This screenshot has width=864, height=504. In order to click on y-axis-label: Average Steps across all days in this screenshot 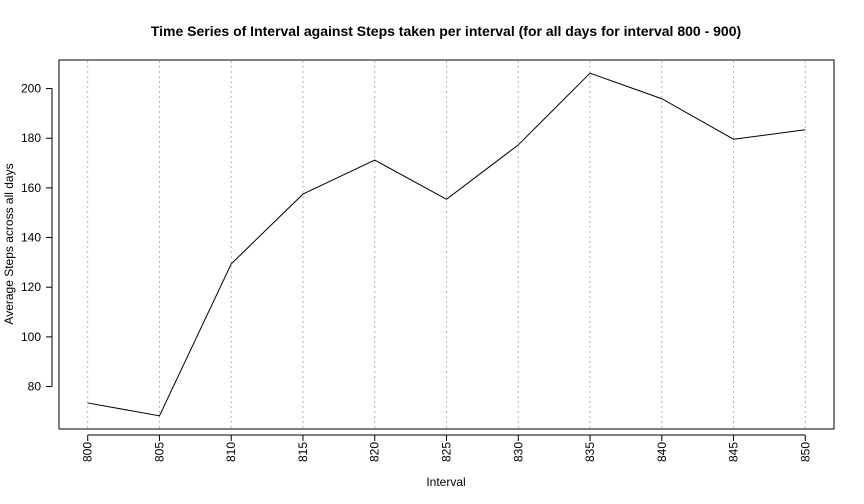, I will do `click(9, 243)`.